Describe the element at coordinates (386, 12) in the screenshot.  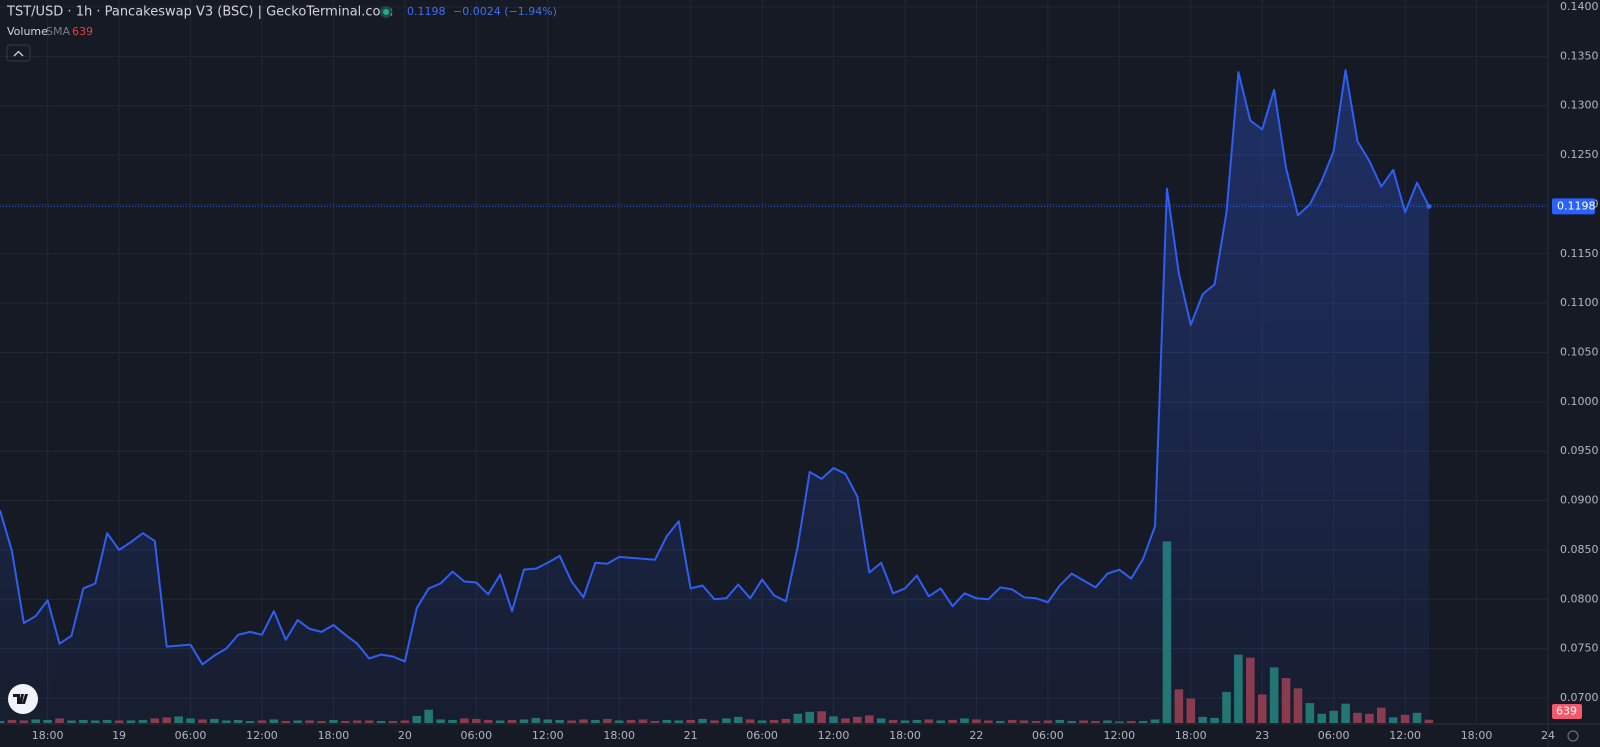
I see `status-dot` at that location.